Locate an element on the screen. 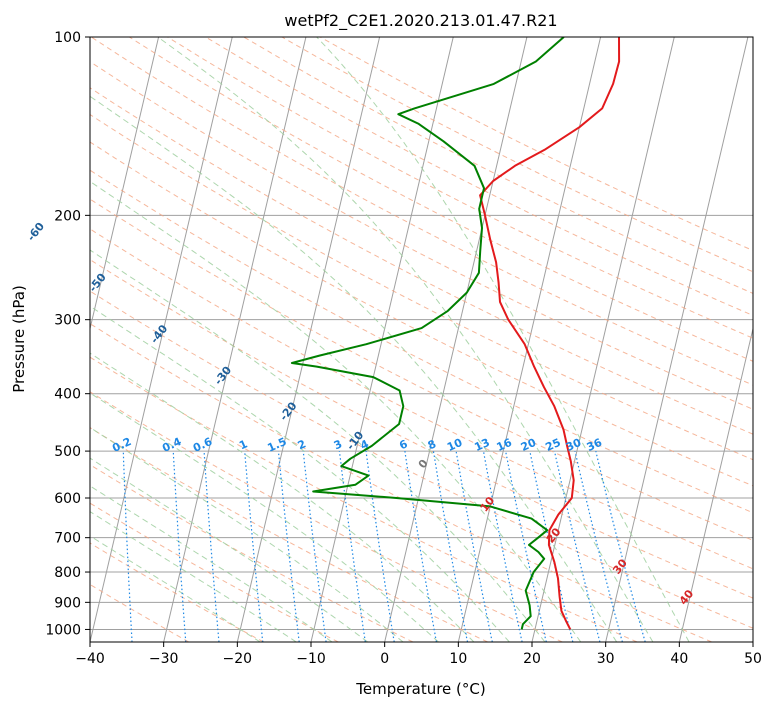 Image resolution: width=775 pixels, height=708 pixels. y-tick-label: 800 is located at coordinates (67, 573).